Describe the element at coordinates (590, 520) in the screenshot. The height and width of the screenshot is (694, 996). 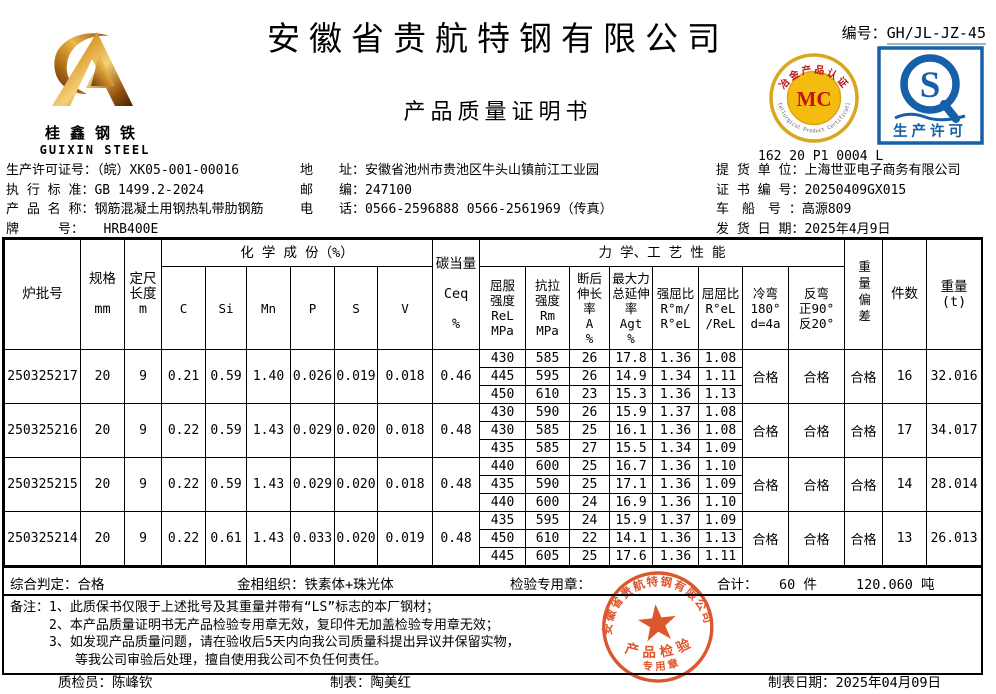
I see `cell: 24` at that location.